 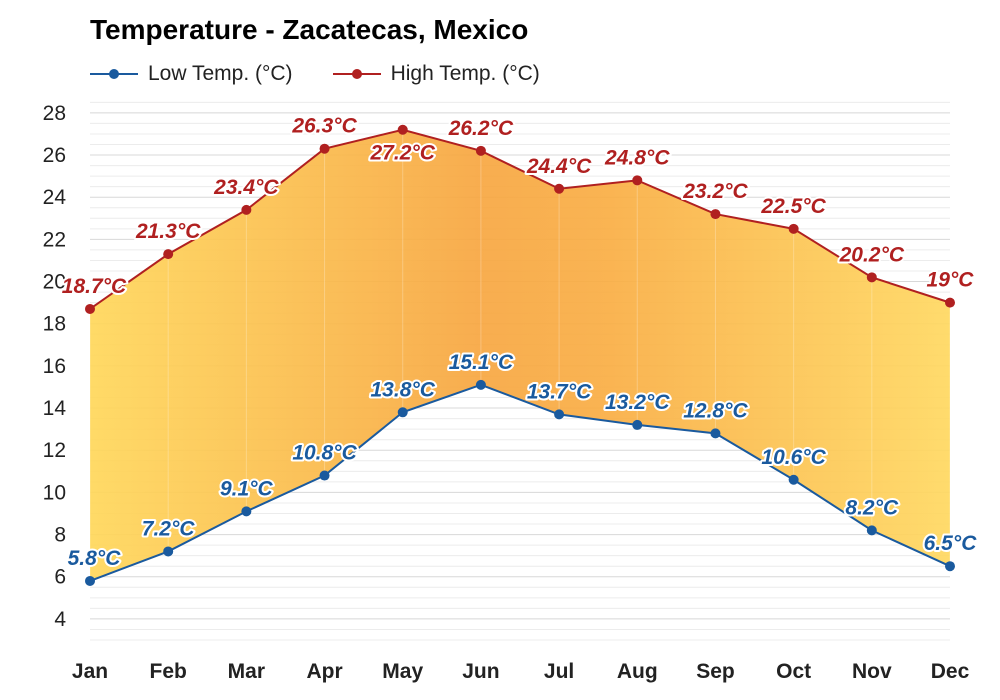 I want to click on data-label-low: 10.6°C, so click(x=793, y=457).